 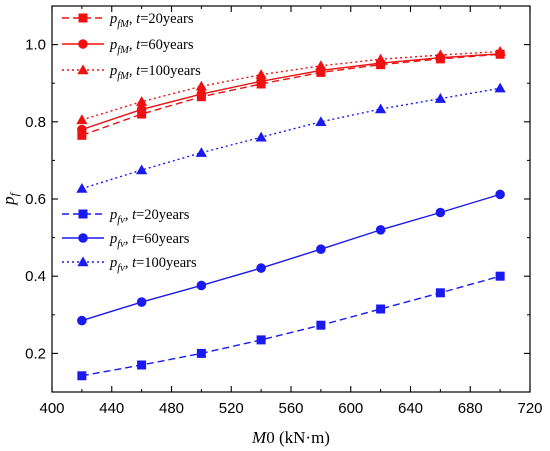 I want to click on legend-label: pfv, t=60years, so click(x=149, y=240).